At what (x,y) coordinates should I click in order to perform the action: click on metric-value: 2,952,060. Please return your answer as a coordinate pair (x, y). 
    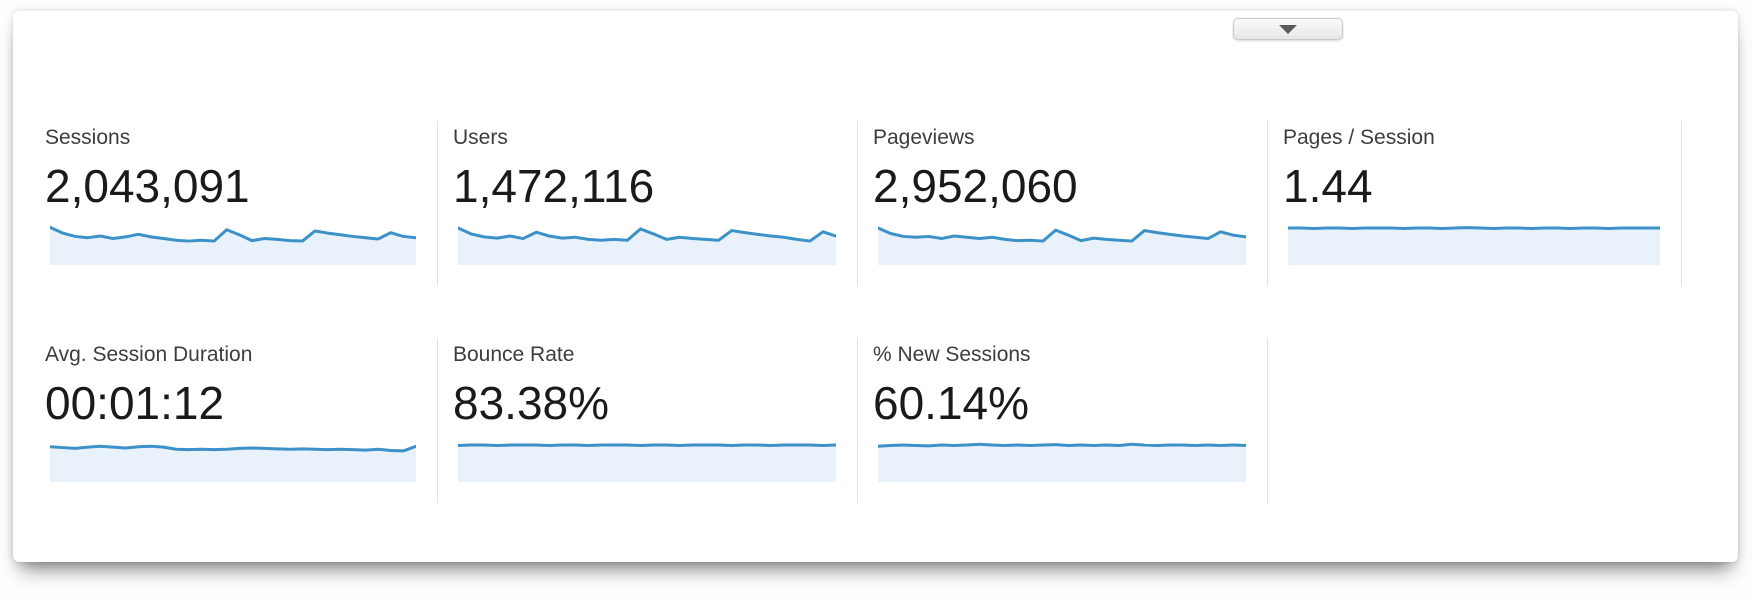
    Looking at the image, I should click on (975, 186).